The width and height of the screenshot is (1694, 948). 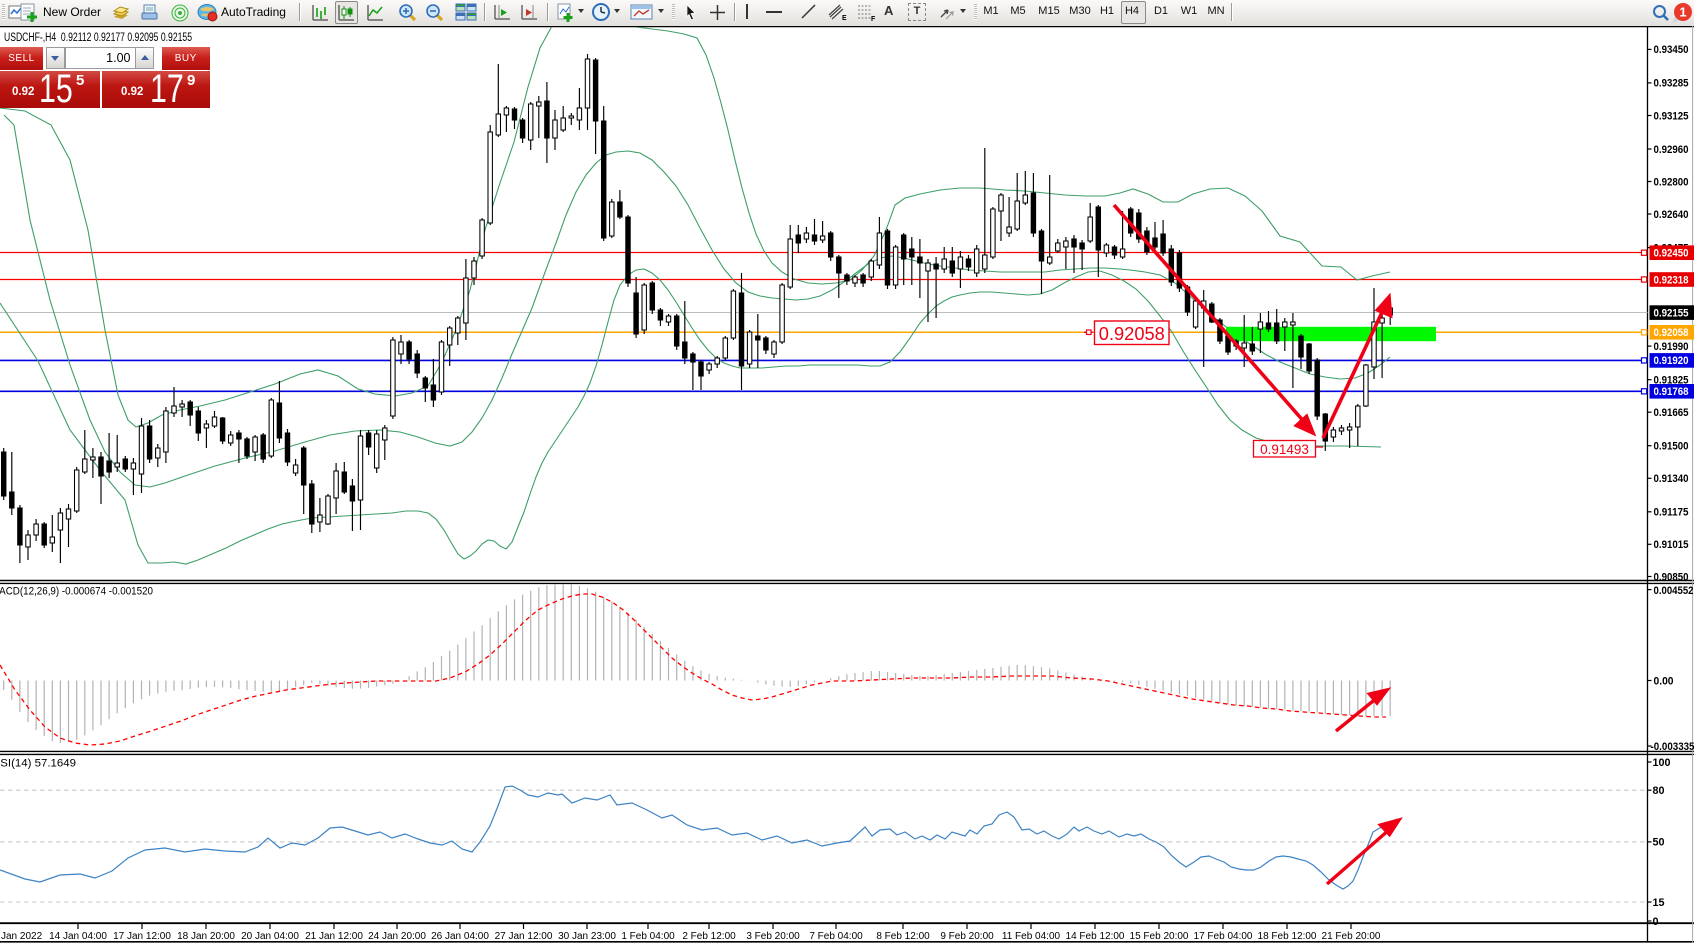 What do you see at coordinates (22, 936) in the screenshot?
I see `svg-text: Jan 2022` at bounding box center [22, 936].